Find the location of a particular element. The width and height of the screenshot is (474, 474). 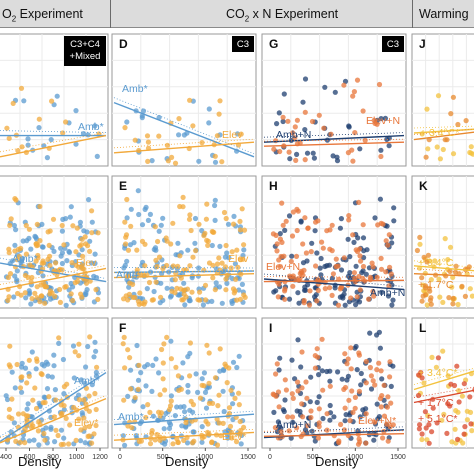

series-label: Elev+N is located at coordinates (383, 121).